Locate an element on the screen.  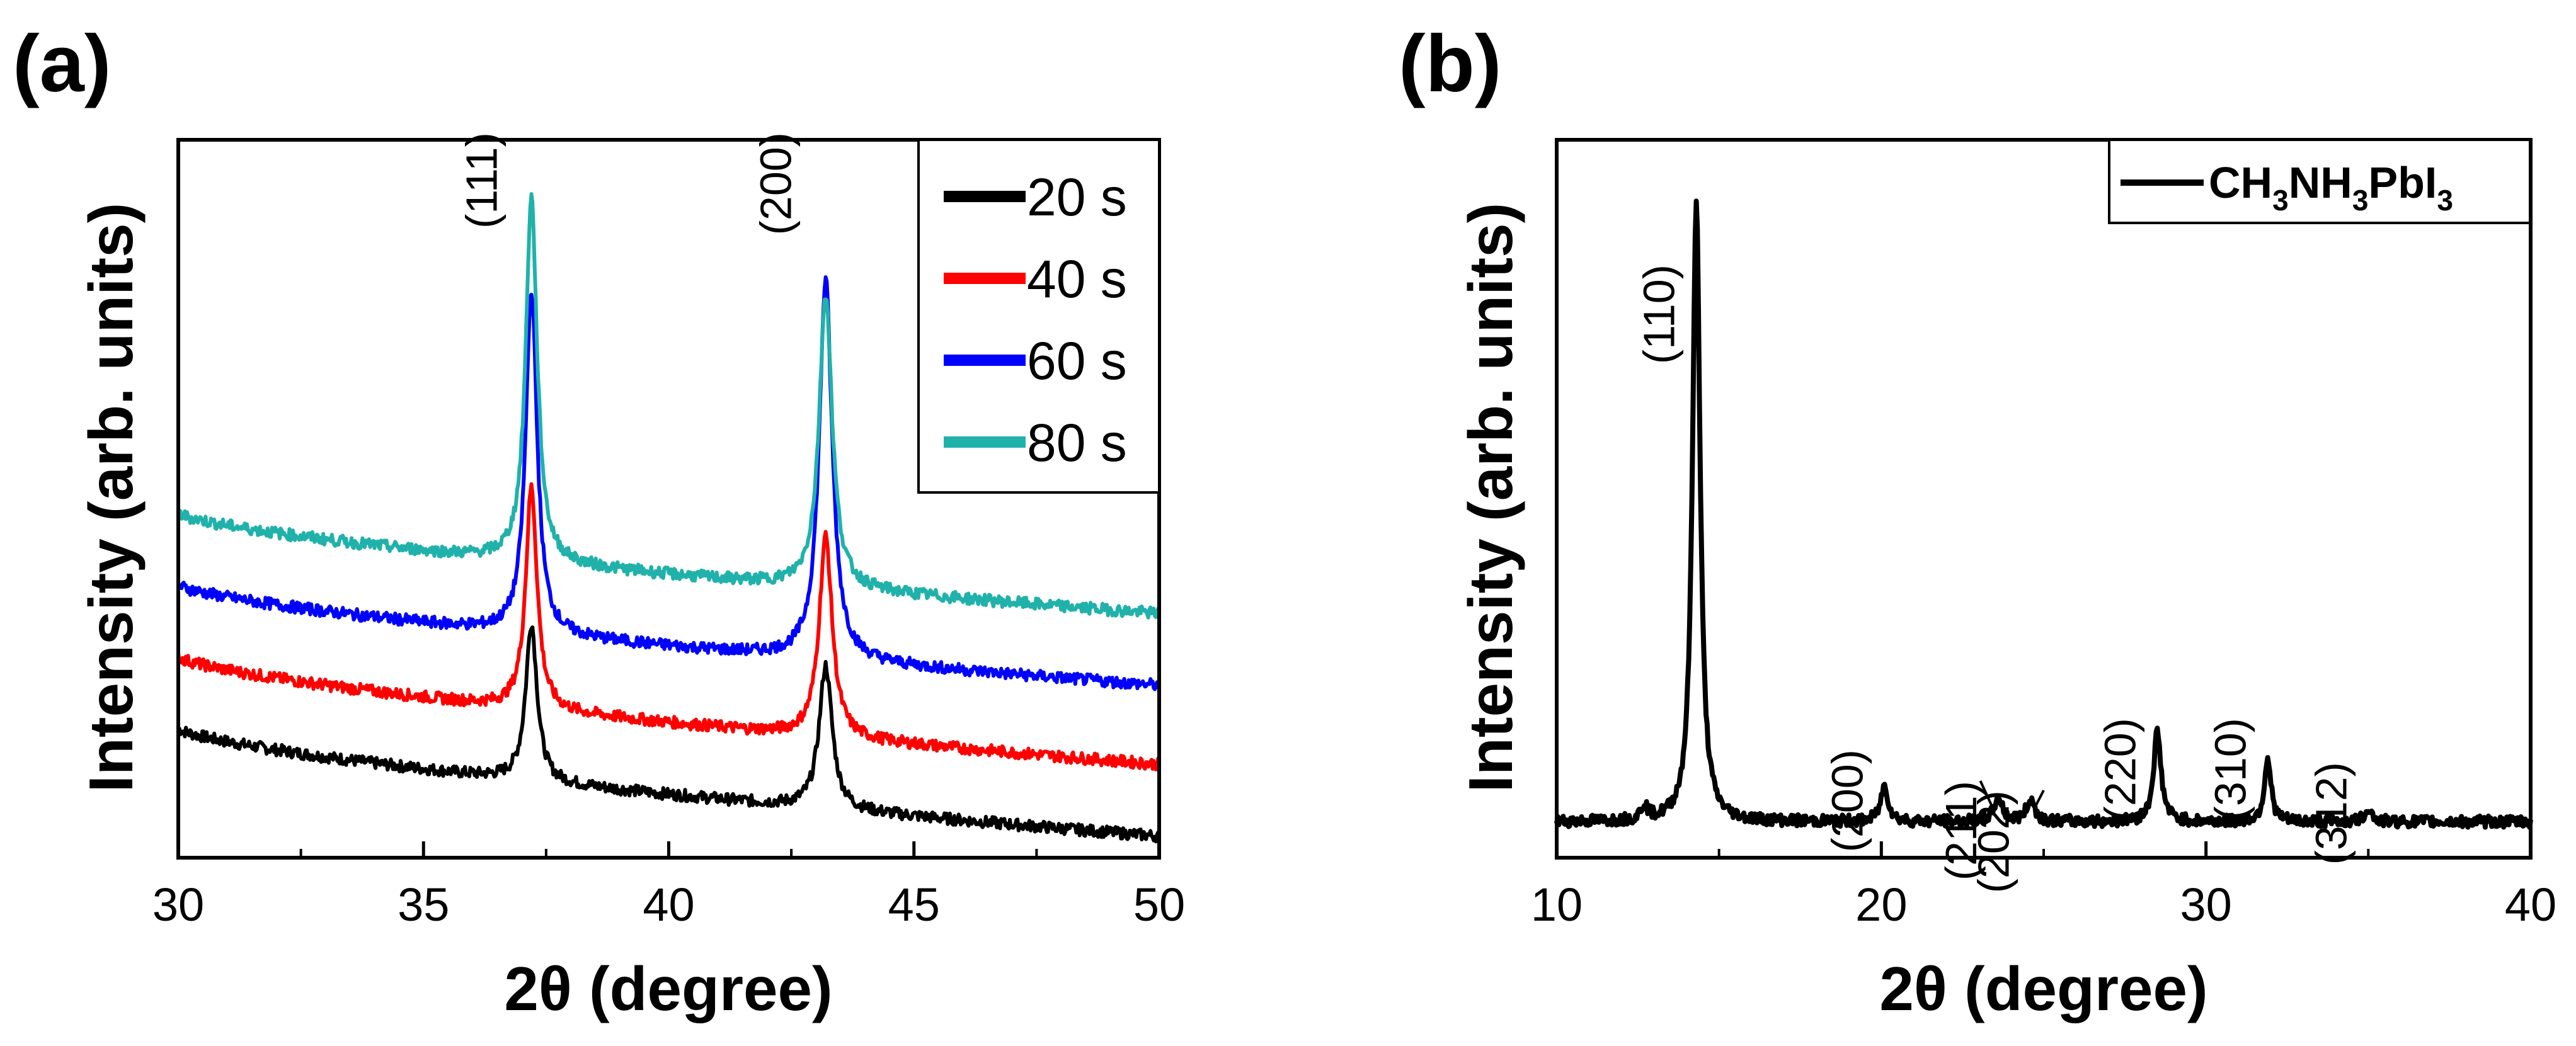
legend-sub-1: 3 is located at coordinates (2280, 200).